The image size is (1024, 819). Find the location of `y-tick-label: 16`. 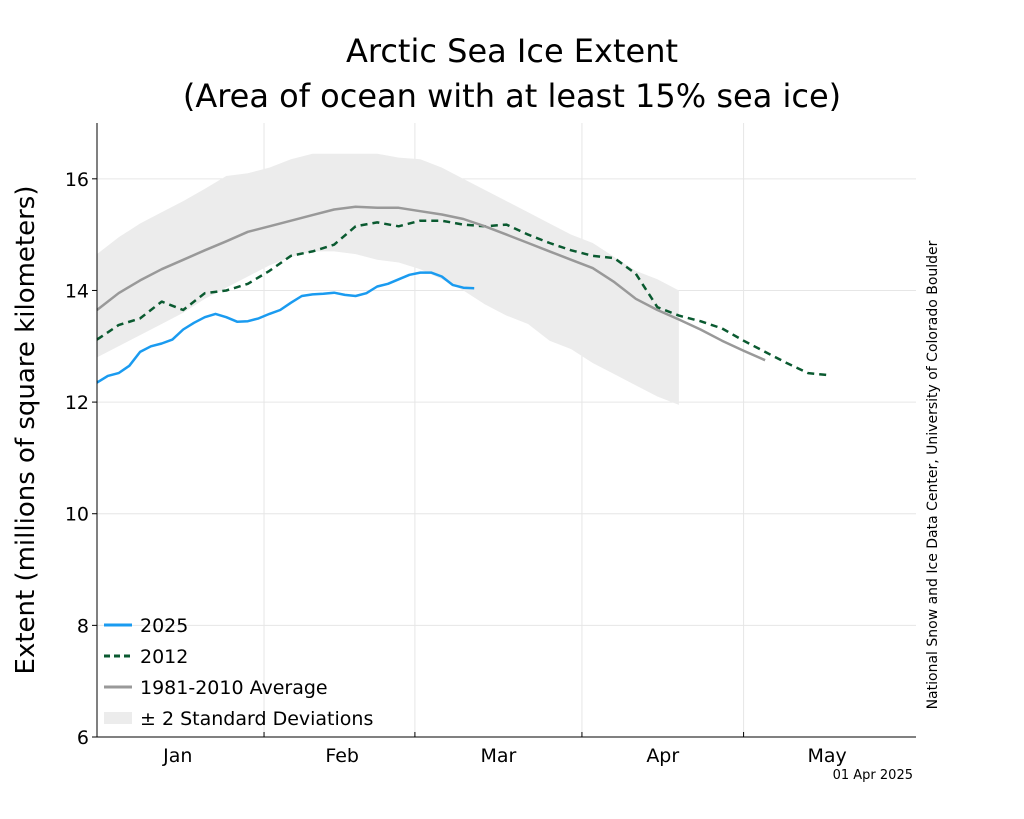

y-tick-label: 16 is located at coordinates (77, 180).